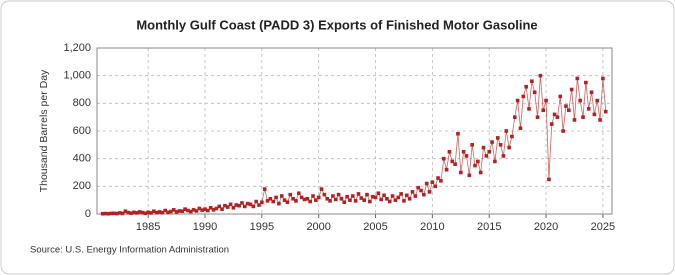 The width and height of the screenshot is (675, 275). I want to click on x-tick-label: 1995, so click(262, 227).